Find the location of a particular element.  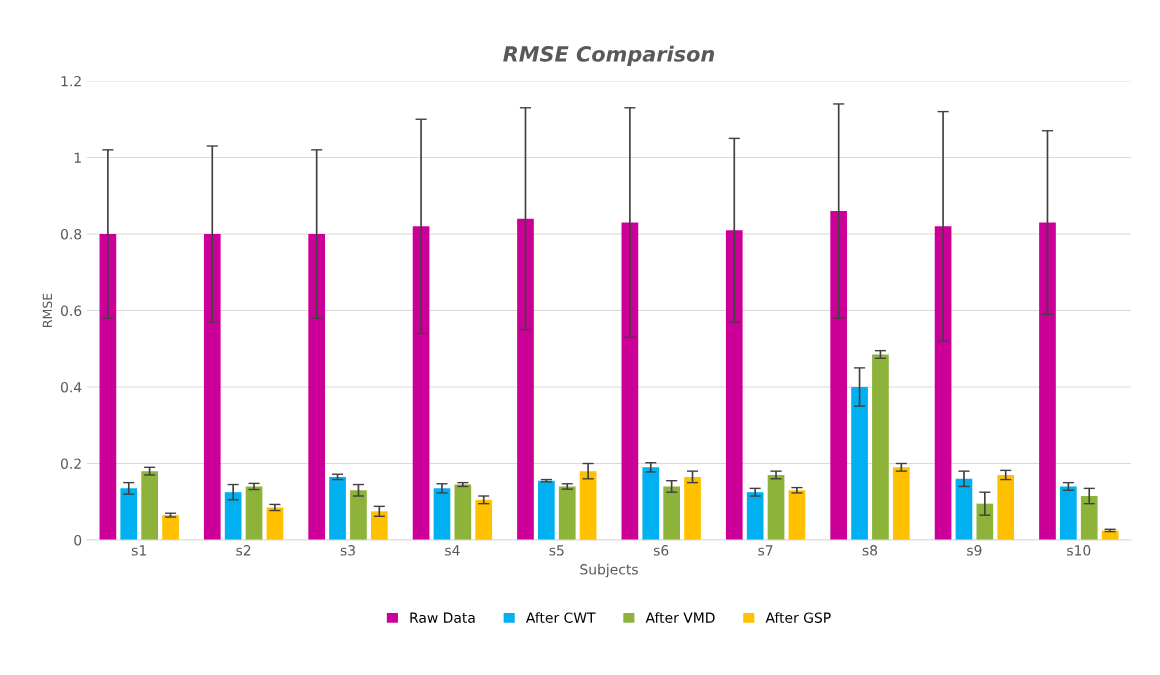

x-tick-label: s7 is located at coordinates (765, 550).